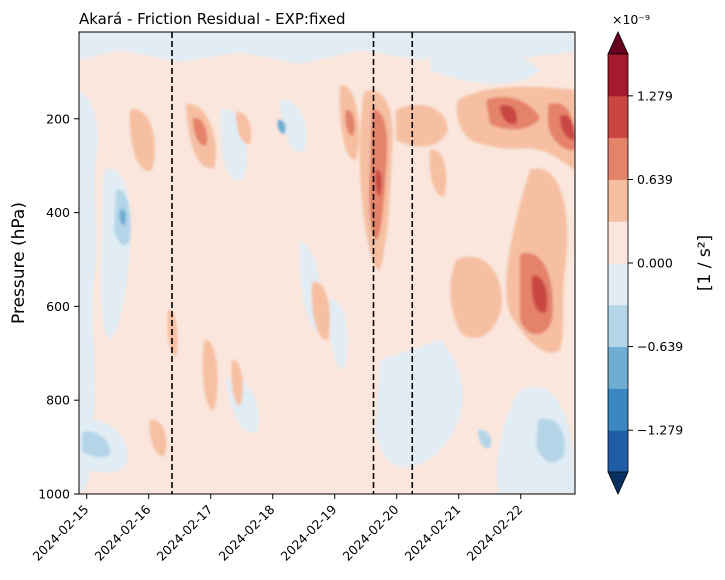 The height and width of the screenshot is (580, 725). What do you see at coordinates (200, 131) in the screenshot?
I see `contour-pos-b-core` at bounding box center [200, 131].